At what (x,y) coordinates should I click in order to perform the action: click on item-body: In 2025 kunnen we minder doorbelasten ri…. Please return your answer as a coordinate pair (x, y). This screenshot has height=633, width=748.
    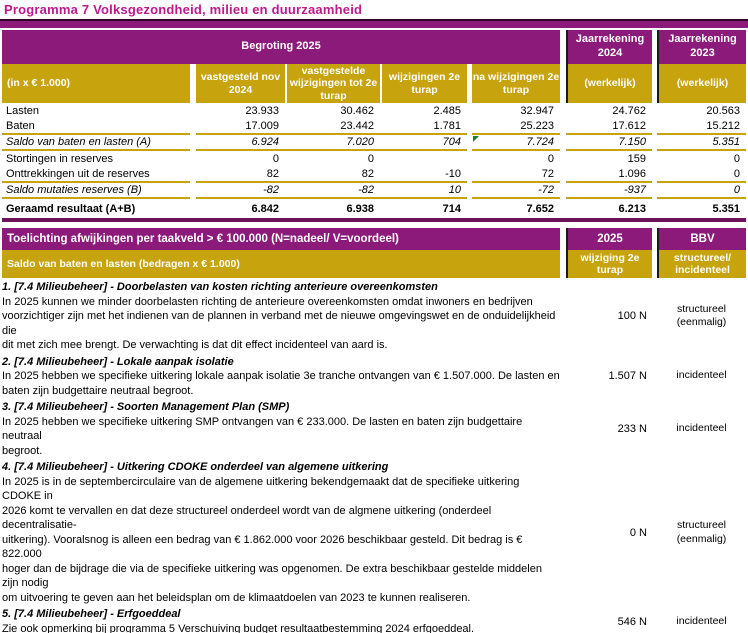
    Looking at the image, I should click on (279, 323).